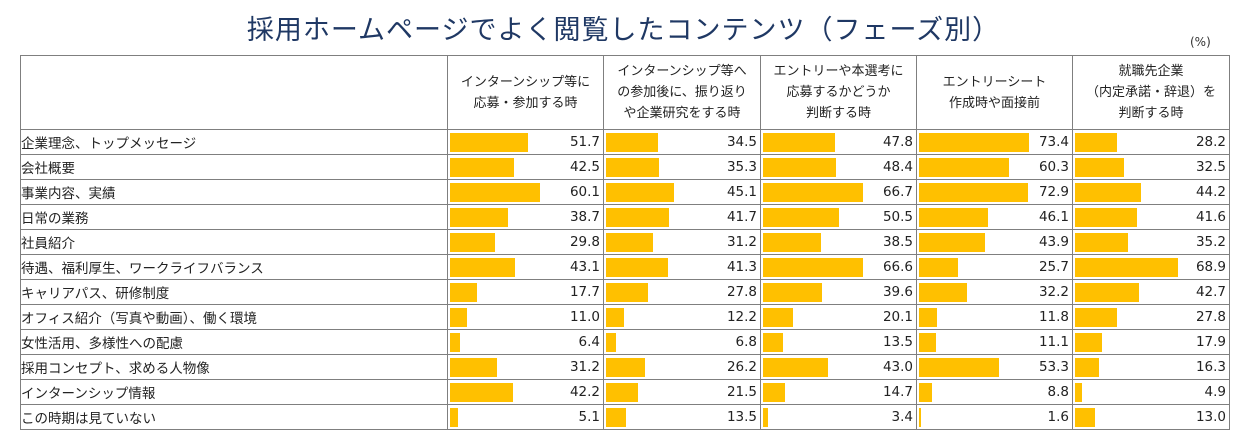 This screenshot has width=1247, height=437. I want to click on value-cell: 42.2, so click(525, 392).